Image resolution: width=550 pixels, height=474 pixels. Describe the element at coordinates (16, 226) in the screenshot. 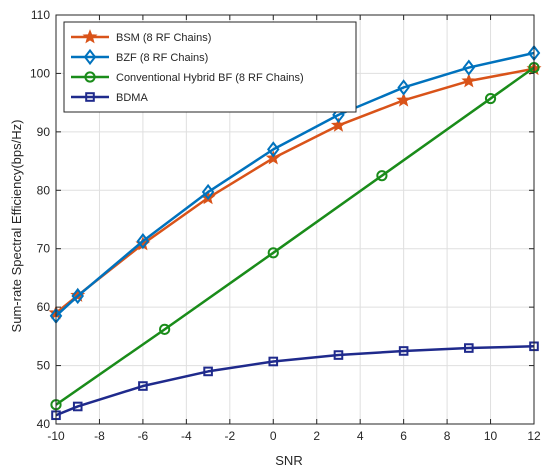

I see `y-axis-label: Sum-rate Spectral Efficiency(bps/Hz)` at that location.